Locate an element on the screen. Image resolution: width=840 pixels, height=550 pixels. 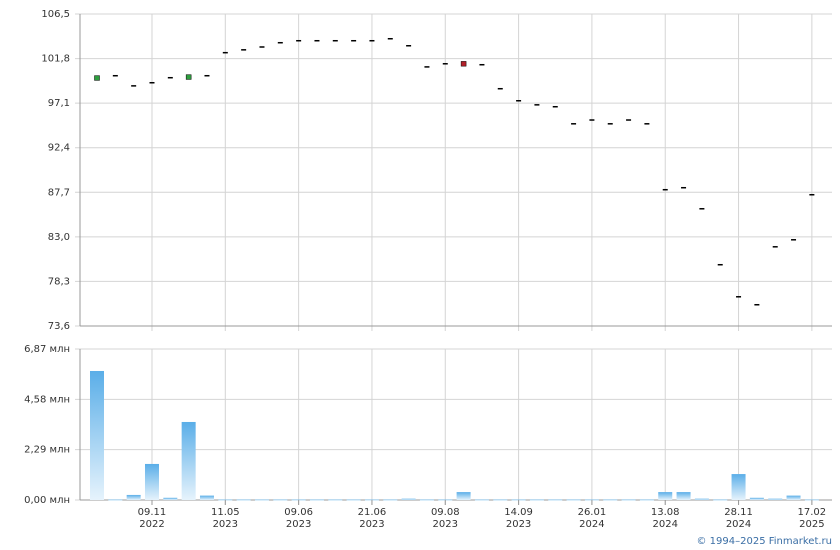
x-tick-label: 14.09 2023 is located at coordinates (518, 518).